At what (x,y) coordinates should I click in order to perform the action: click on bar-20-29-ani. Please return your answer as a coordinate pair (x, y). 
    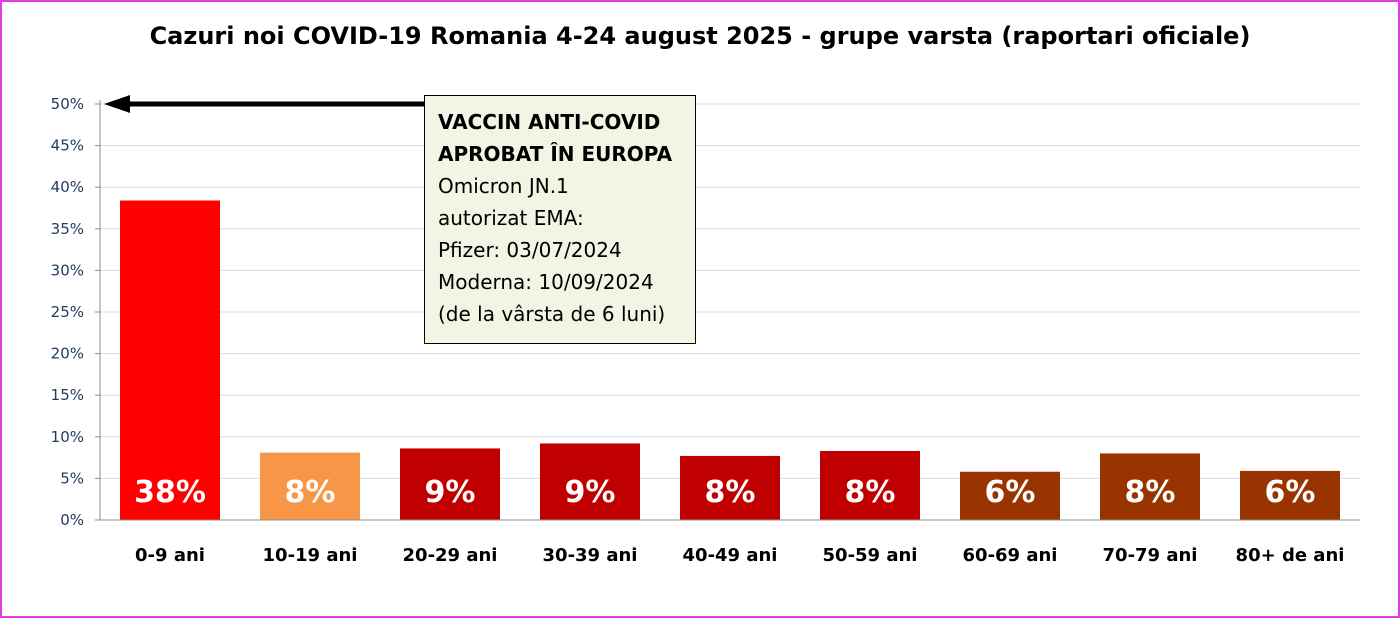
    Looking at the image, I should click on (450, 484).